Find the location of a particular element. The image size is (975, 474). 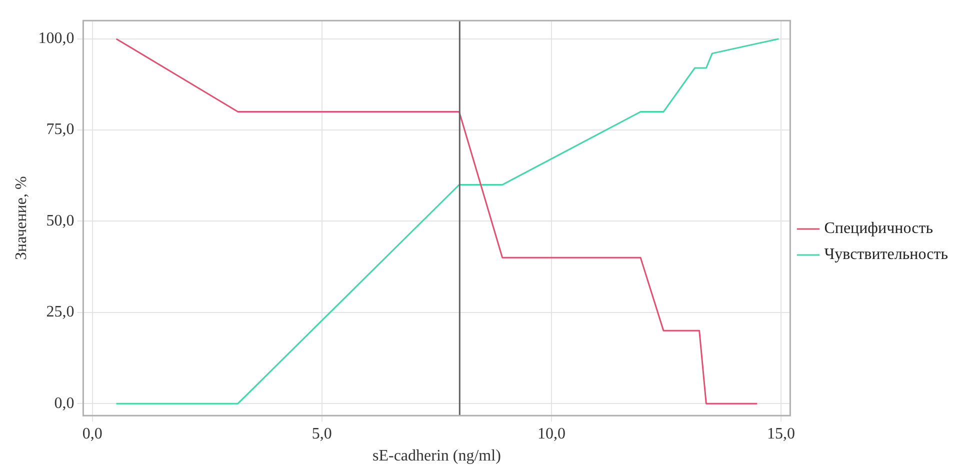

y-tick-label: 0,0 is located at coordinates (64, 403).